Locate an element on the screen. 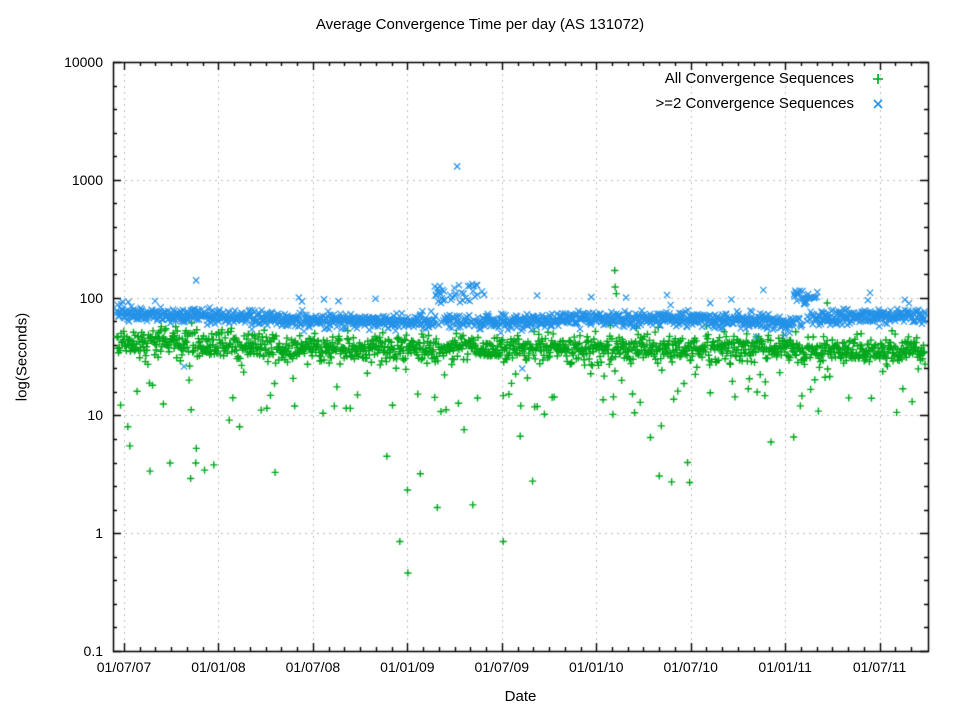 The image size is (960, 720). y-tick-label: 0.1 is located at coordinates (93, 651).